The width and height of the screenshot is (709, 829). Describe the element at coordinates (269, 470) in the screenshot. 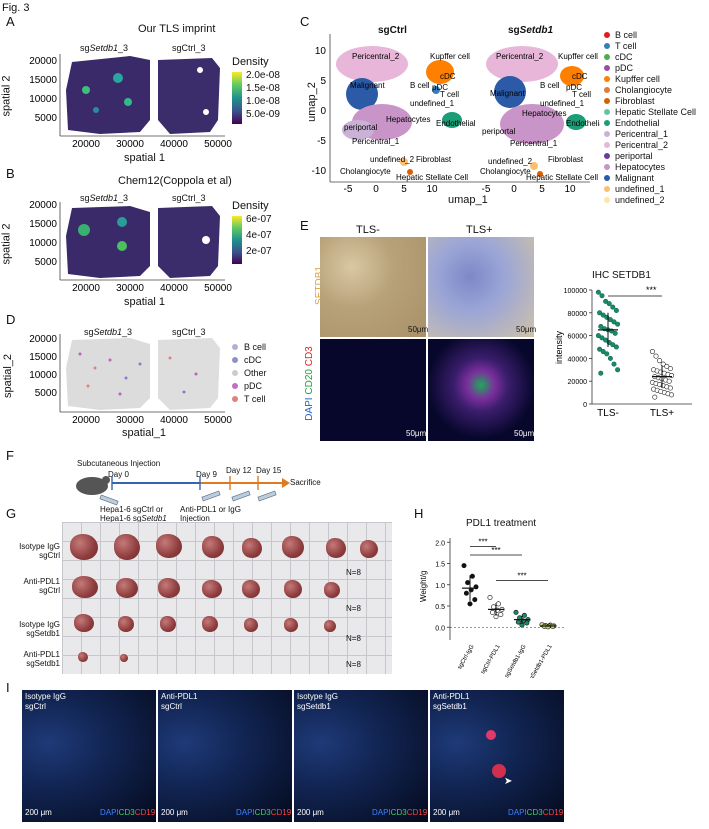

I see `panel-f-day15: Day 15` at that location.